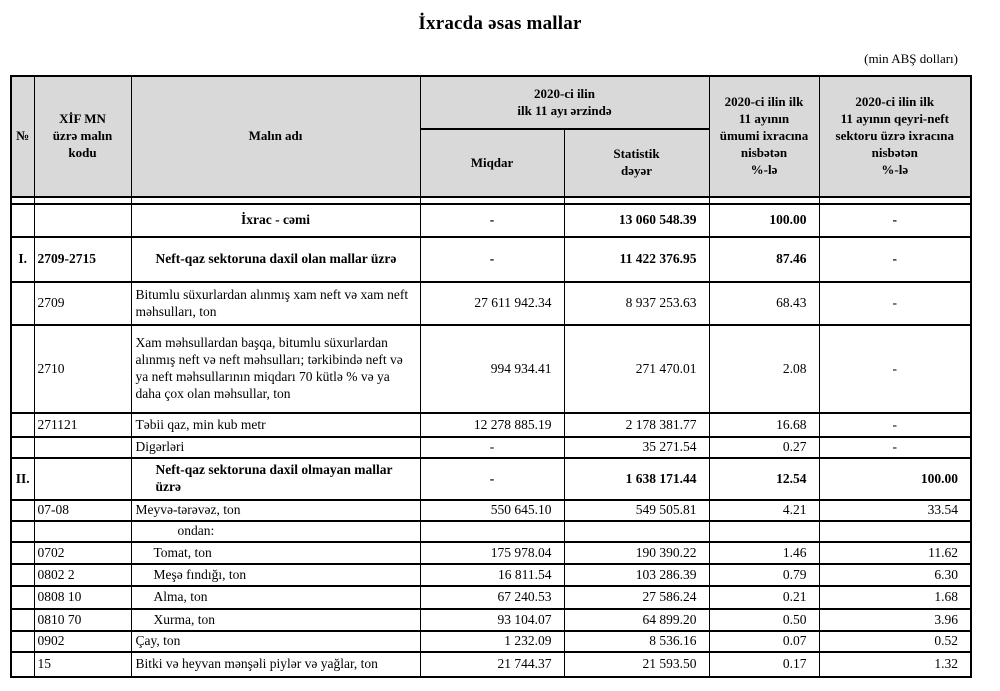 The image size is (1000, 691). What do you see at coordinates (895, 510) in the screenshot?
I see `pct-of-nonoil-exports-cell: 33.54` at bounding box center [895, 510].